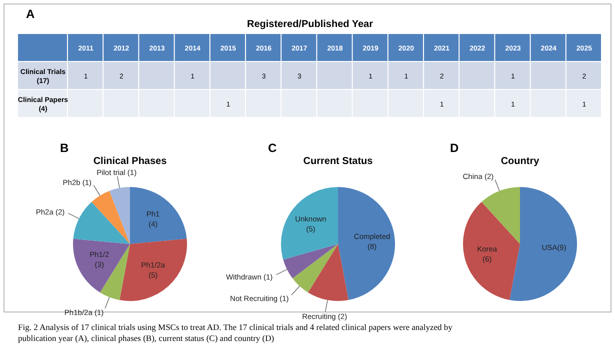  I want to click on caption: Fig. 2 Analysis of 17 clinical trials using MSCs to treat AD. The 17 clinical trials and 4 related clinical papers were analyzed by publication year (A), clinical phases (B), current status (C) and country (D), so click(236, 332).